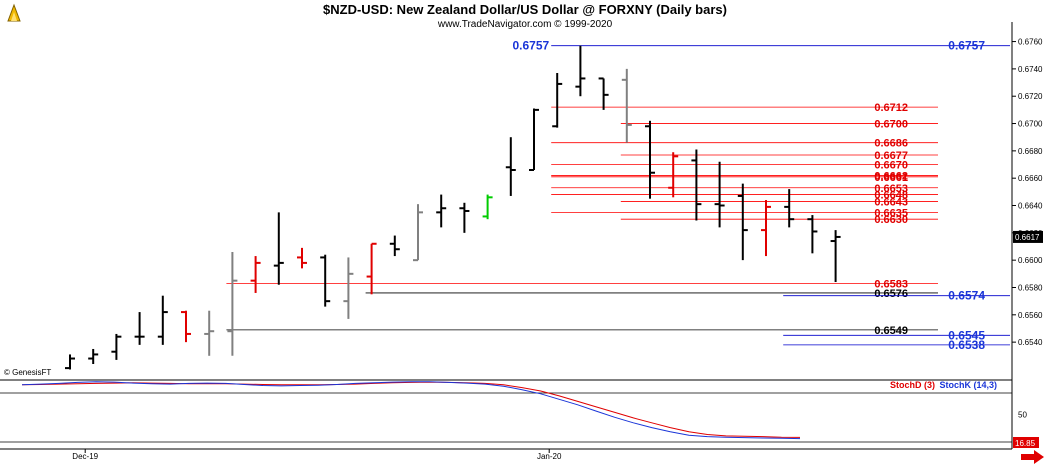  I want to click on stoch-k-line, so click(411, 410).